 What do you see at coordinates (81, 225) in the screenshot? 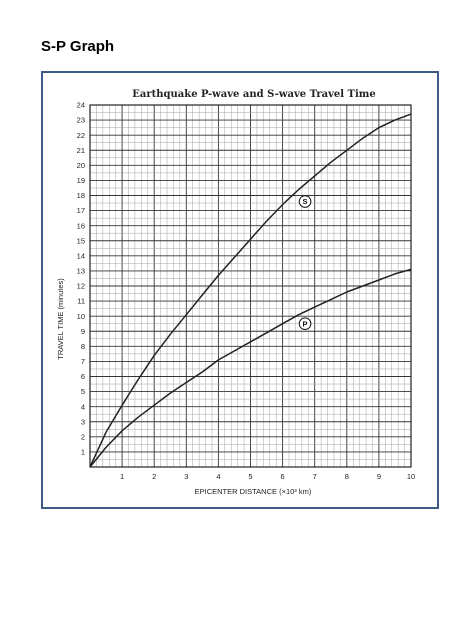
I see `y-tick-label: 16` at bounding box center [81, 225].